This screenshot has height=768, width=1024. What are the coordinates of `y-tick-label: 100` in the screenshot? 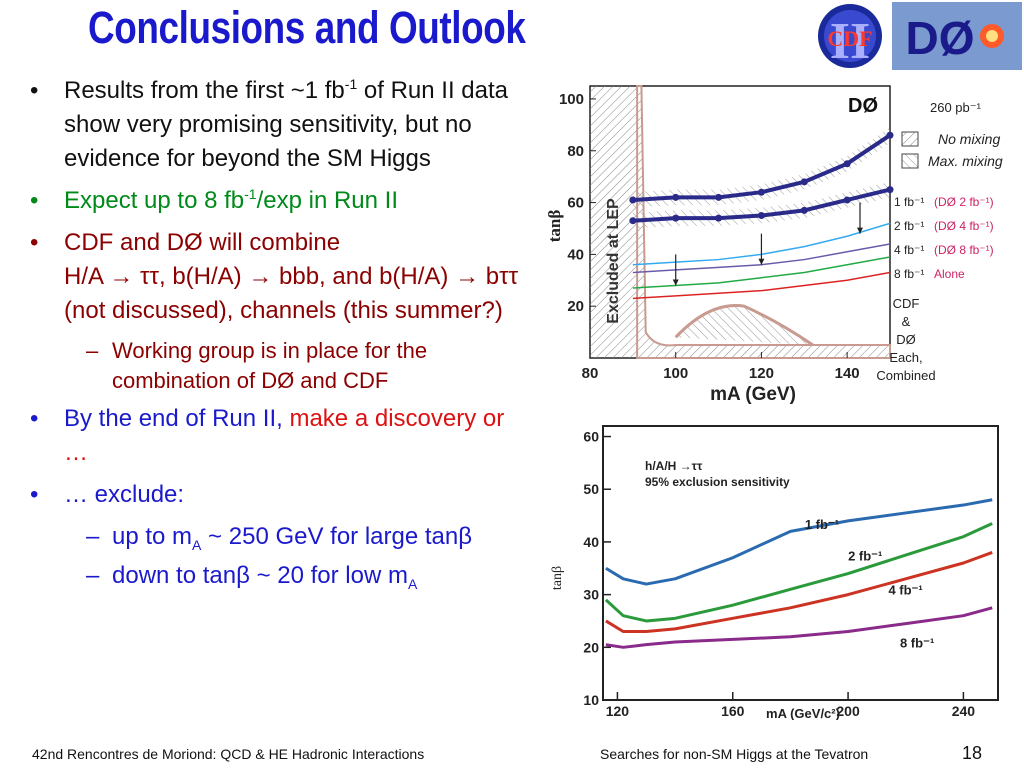 It's located at (571, 99).